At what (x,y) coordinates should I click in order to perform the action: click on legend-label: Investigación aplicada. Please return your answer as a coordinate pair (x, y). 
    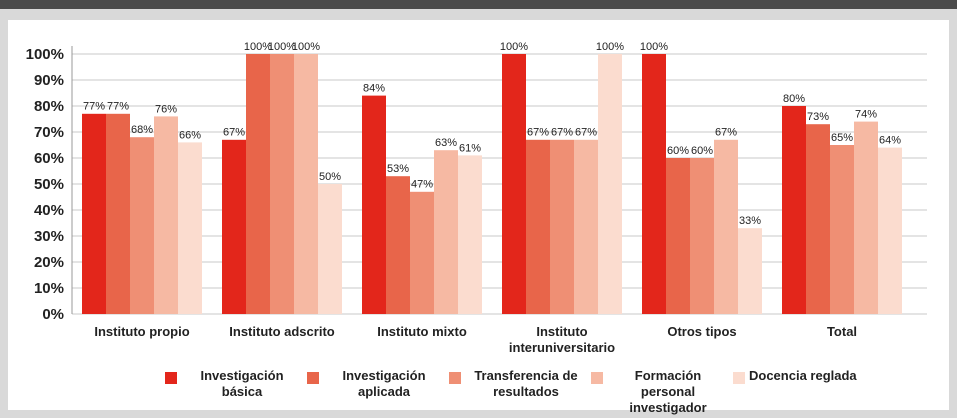
    Looking at the image, I should click on (384, 383).